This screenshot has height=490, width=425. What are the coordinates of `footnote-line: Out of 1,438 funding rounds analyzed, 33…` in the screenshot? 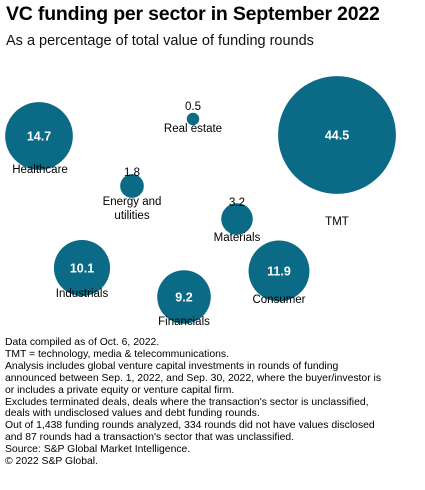 It's located at (190, 426).